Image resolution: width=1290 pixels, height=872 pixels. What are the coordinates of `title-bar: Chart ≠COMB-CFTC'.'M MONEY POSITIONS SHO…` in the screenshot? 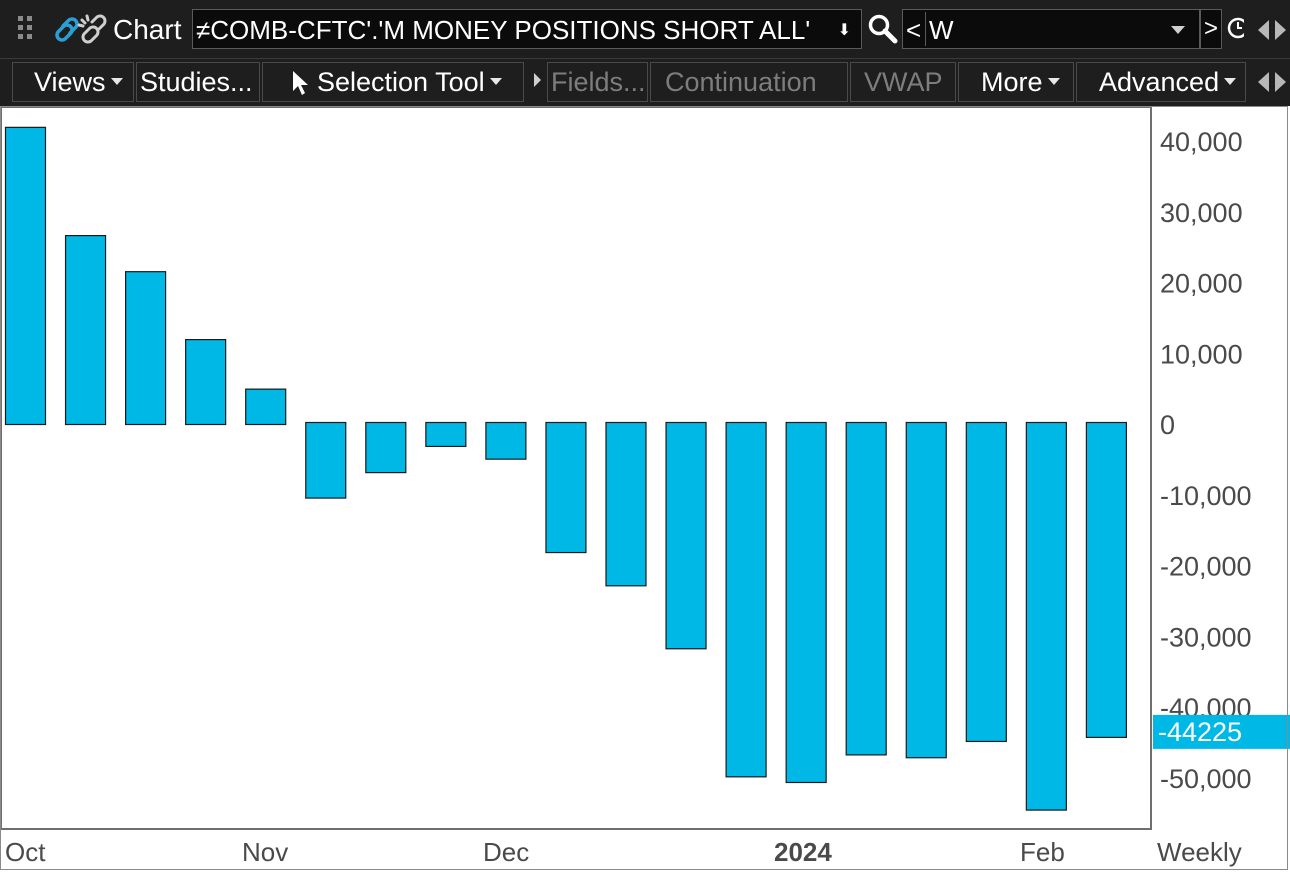 It's located at (645, 29).